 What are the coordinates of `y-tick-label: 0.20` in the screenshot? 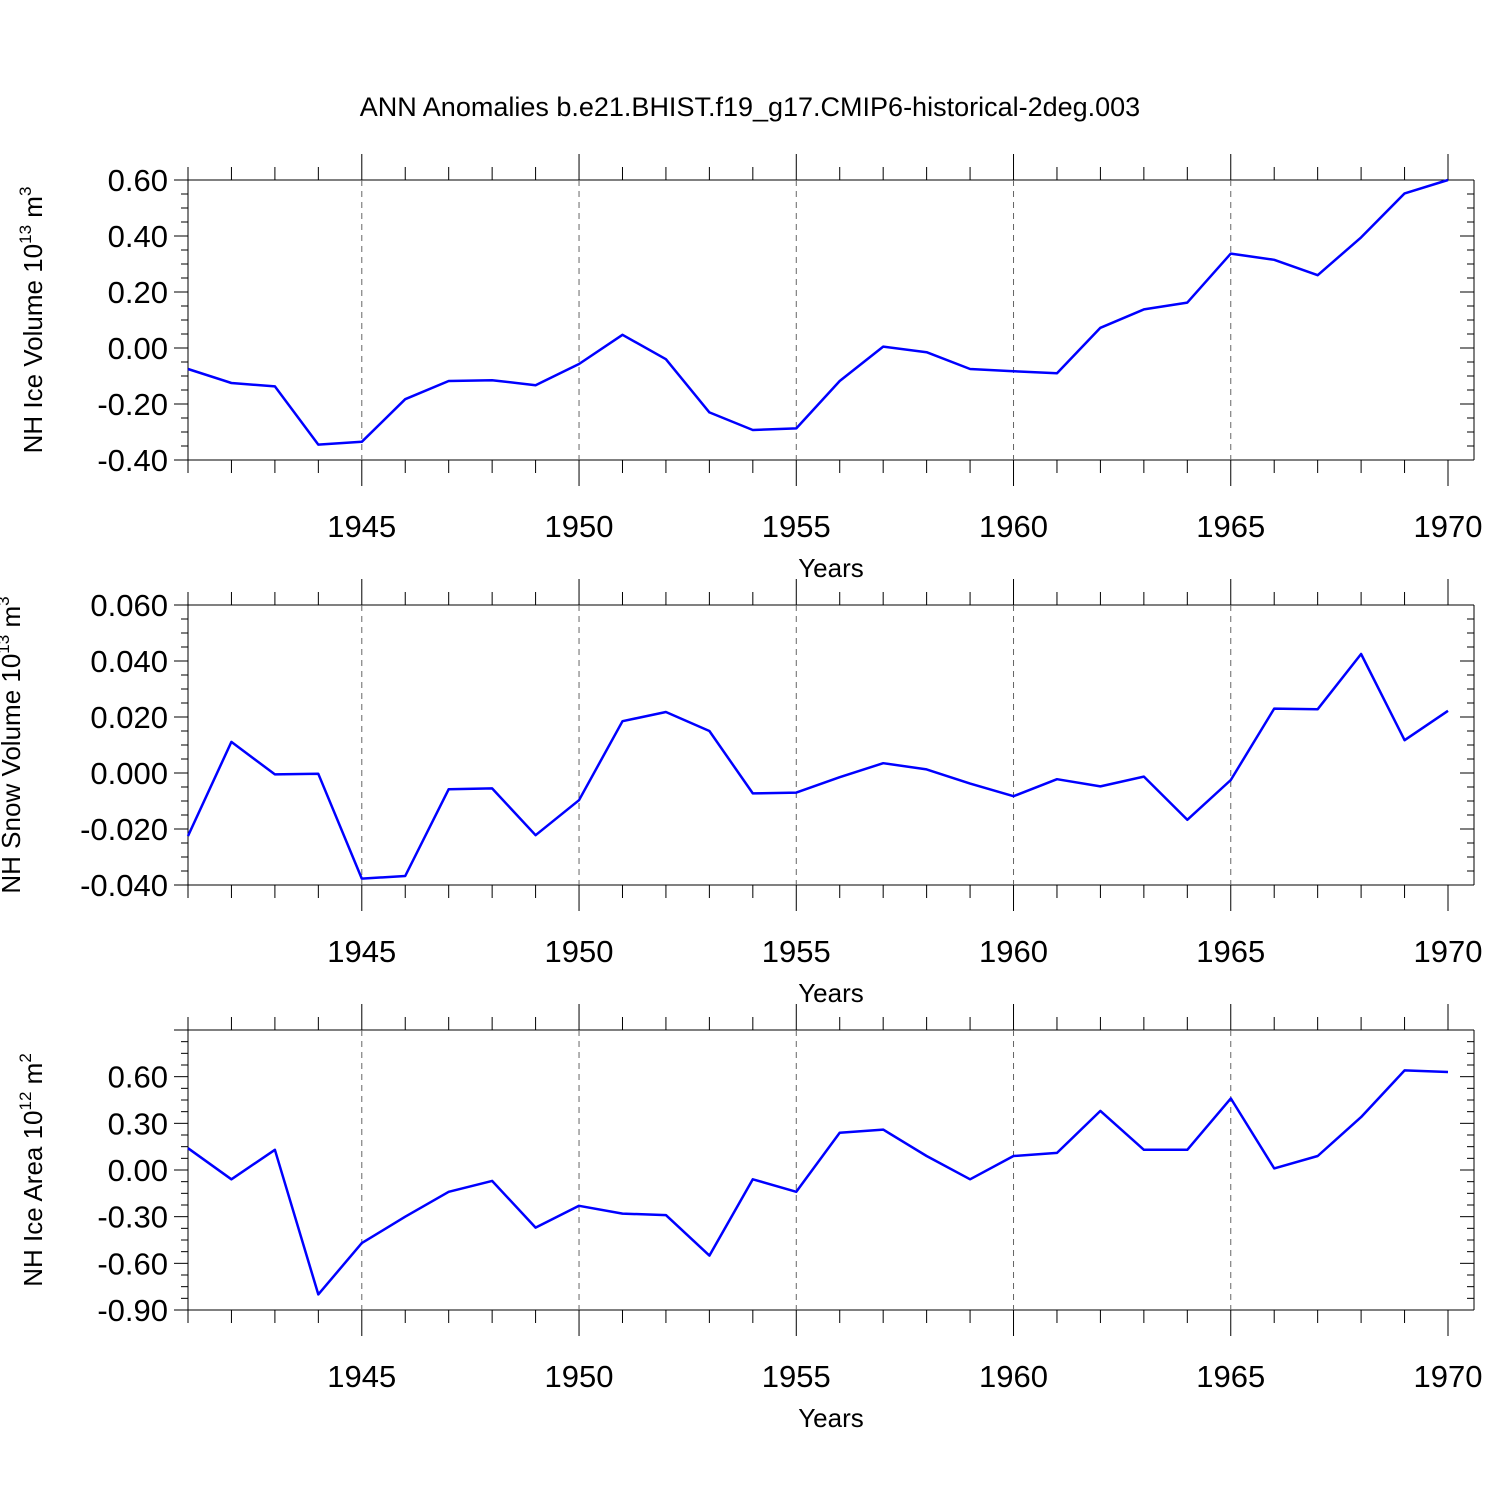 It's located at (138, 292).